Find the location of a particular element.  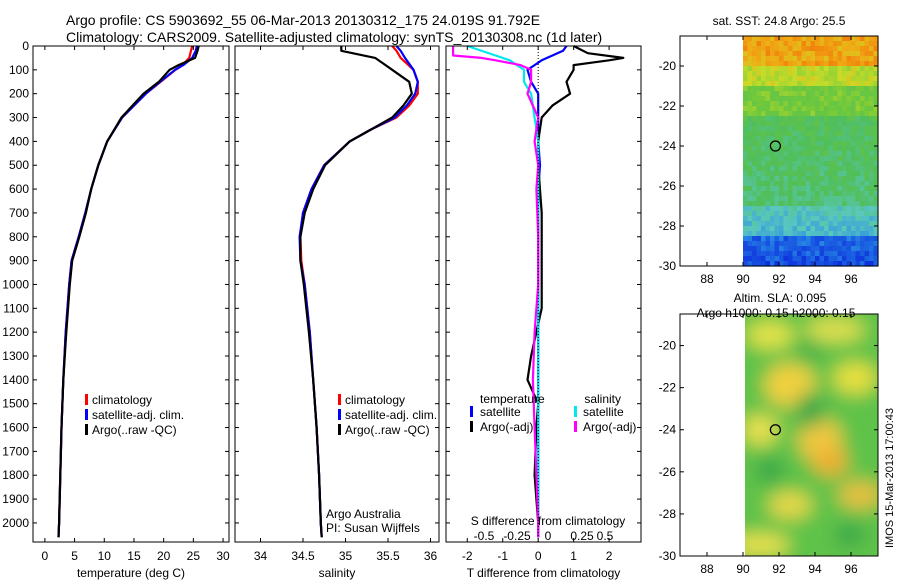

sst_map-lon-label: 94 is located at coordinates (815, 279).